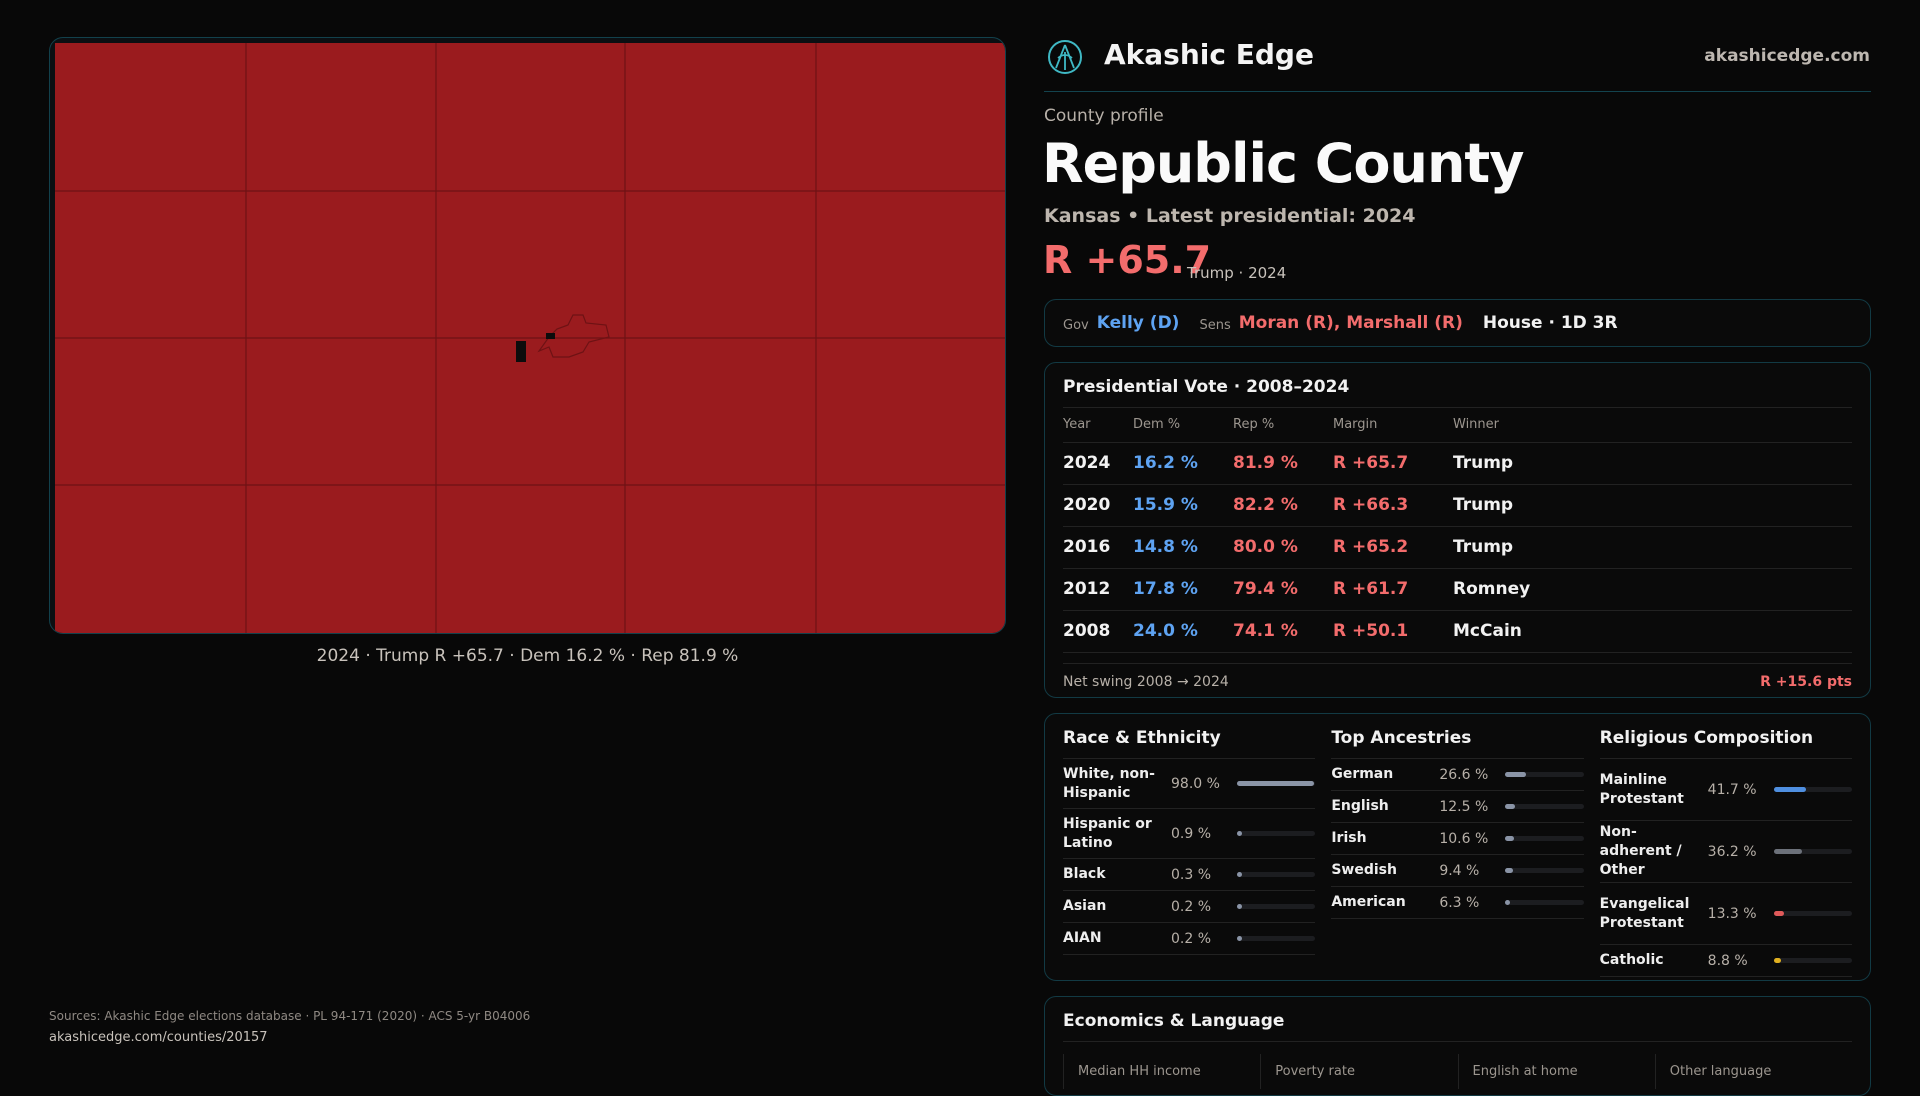  I want to click on table-row: 2012 17.8 % 79.4 % R +61.7 Romney, so click(1457, 589).